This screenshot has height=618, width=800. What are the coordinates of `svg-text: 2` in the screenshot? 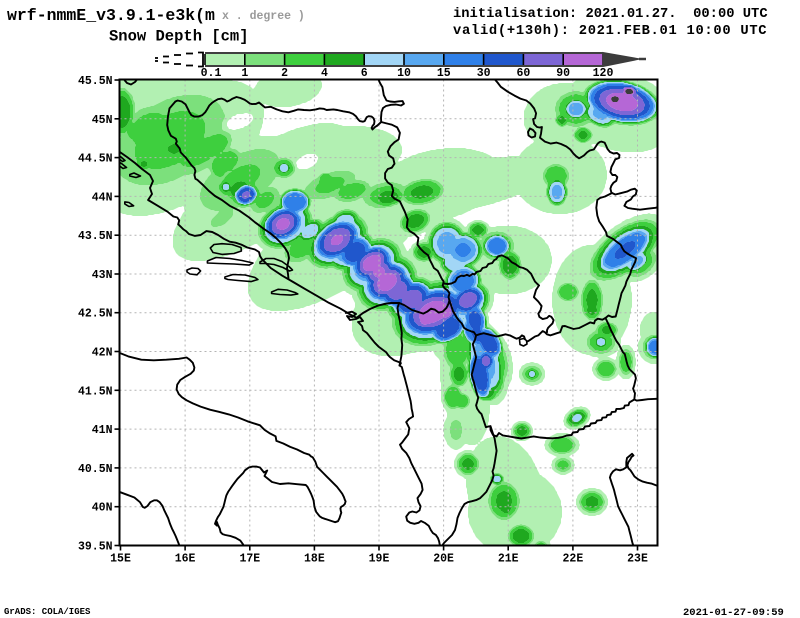 It's located at (284, 73).